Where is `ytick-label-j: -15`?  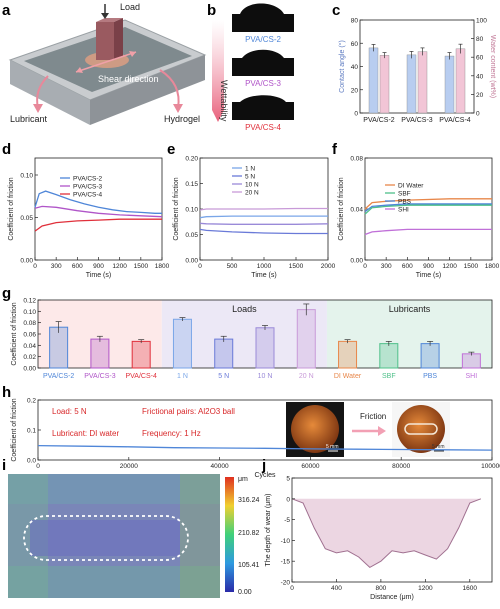 ytick-label-j: -15 is located at coordinates (286, 562).